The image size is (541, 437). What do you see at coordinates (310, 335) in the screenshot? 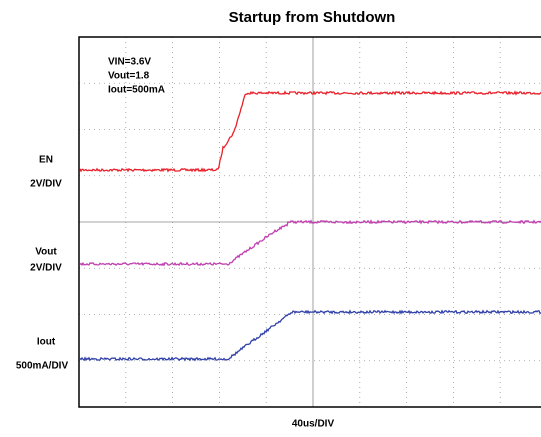
I see `iout-trace` at bounding box center [310, 335].